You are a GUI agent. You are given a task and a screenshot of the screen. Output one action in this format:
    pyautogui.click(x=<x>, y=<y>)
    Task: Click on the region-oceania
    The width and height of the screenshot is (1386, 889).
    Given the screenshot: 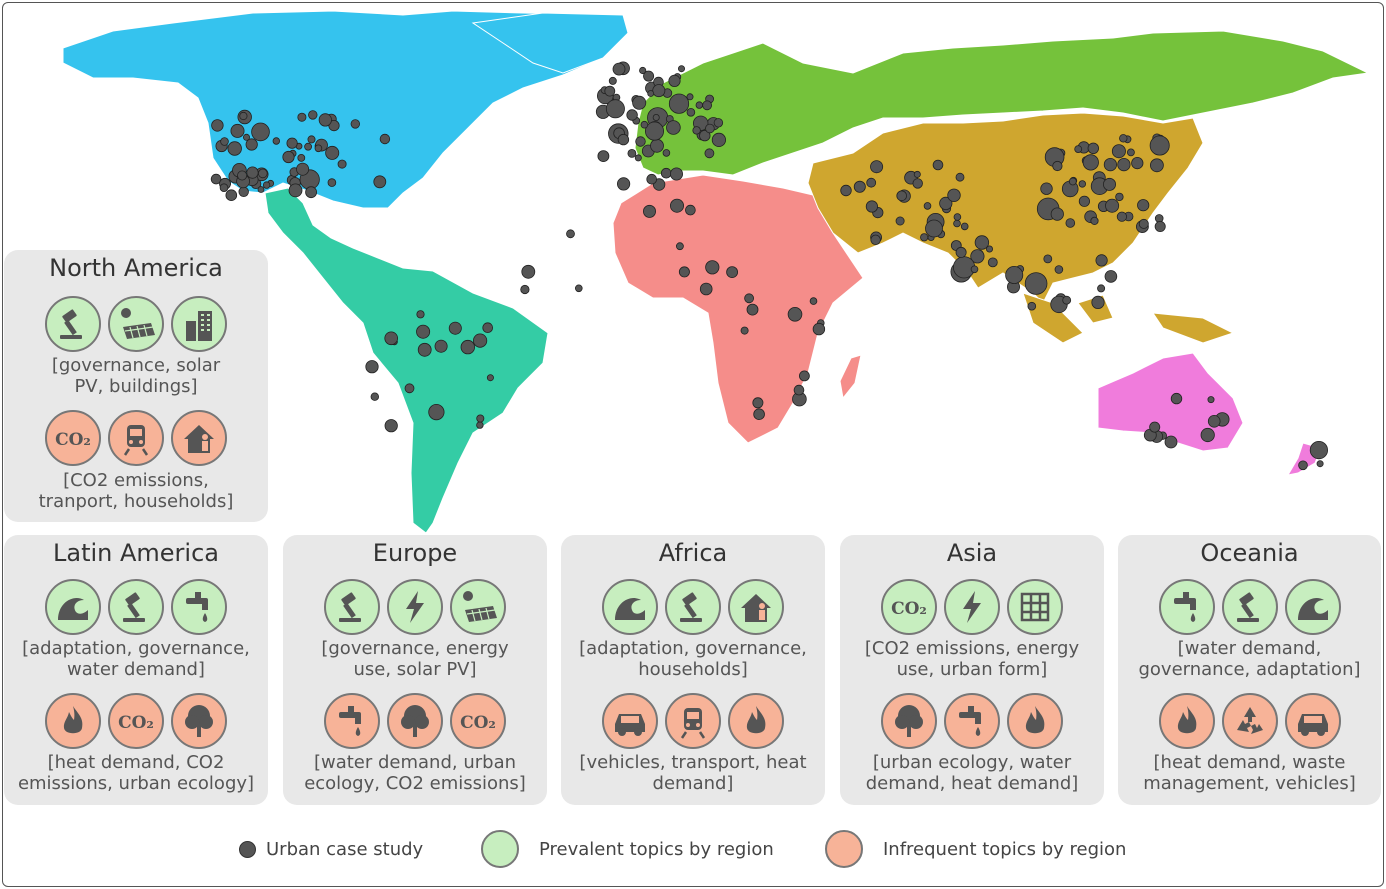 What is the action you would take?
    pyautogui.click(x=1170, y=402)
    